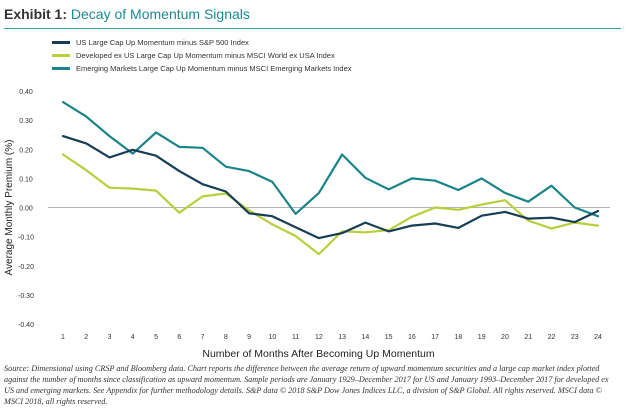 Image resolution: width=625 pixels, height=413 pixels. I want to click on x-tick-label: 8, so click(226, 337).